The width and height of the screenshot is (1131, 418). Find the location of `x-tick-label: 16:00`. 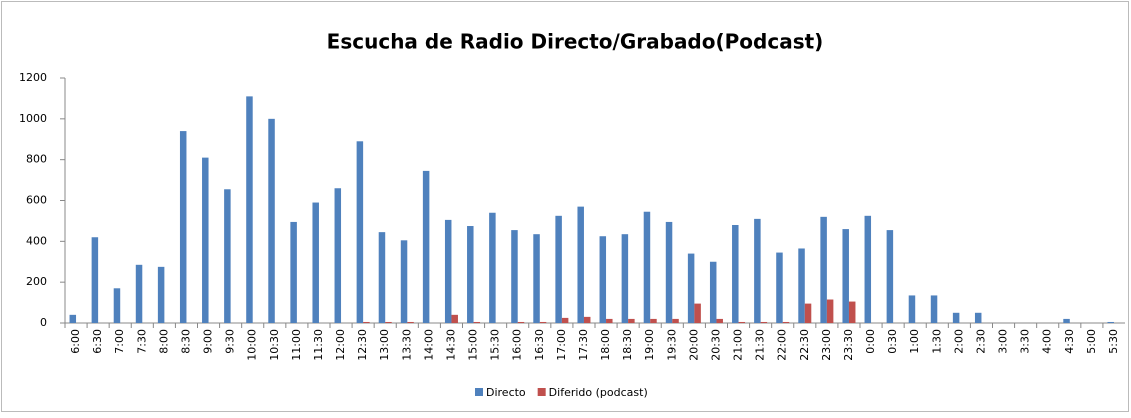

x-tick-label: 16:00 is located at coordinates (517, 345).